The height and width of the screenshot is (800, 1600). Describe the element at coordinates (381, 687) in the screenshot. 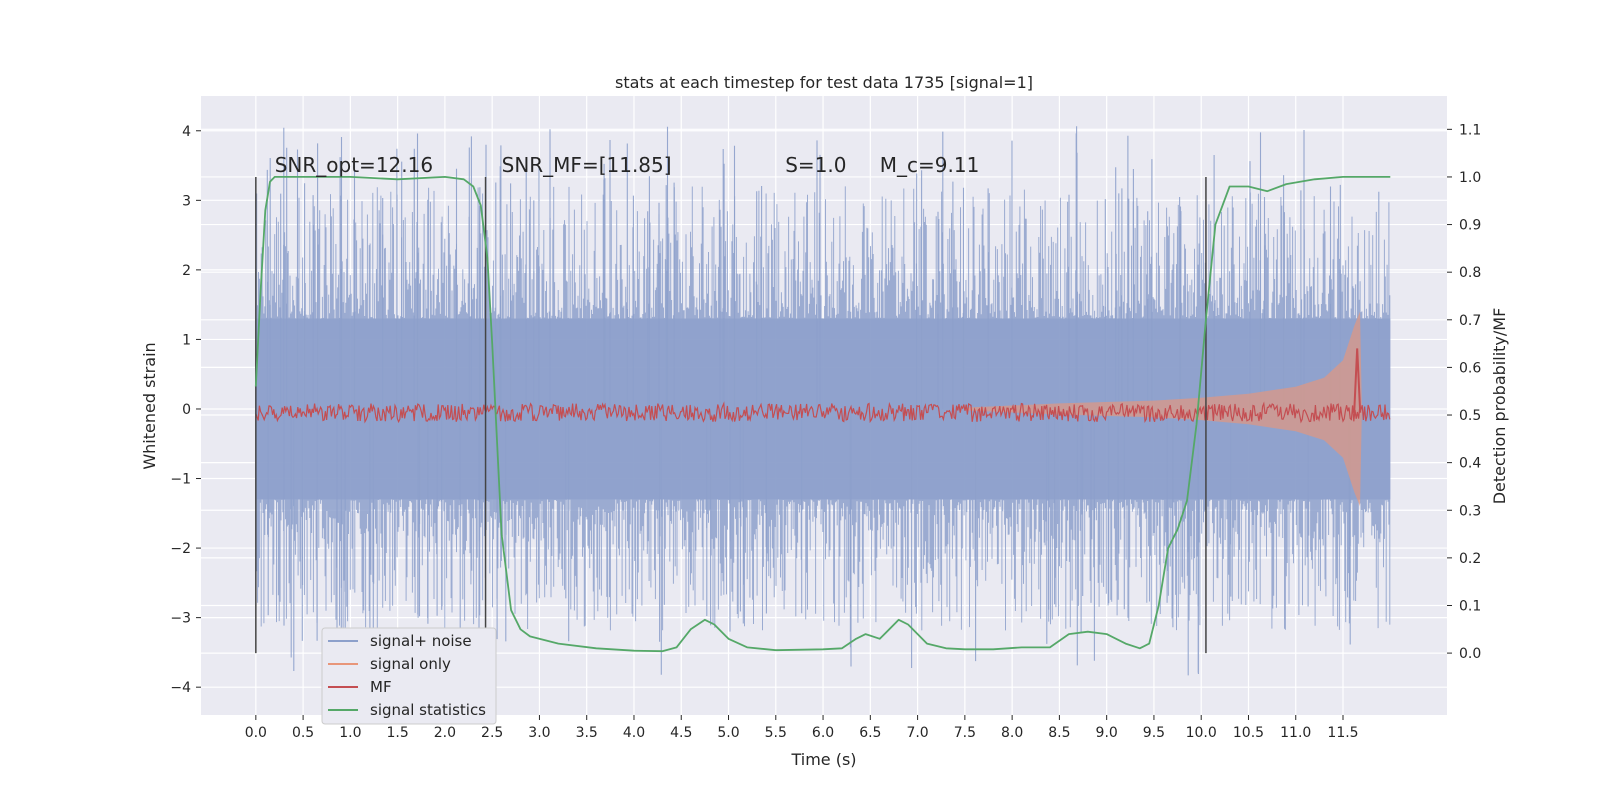

I see `legend-label: MF` at that location.